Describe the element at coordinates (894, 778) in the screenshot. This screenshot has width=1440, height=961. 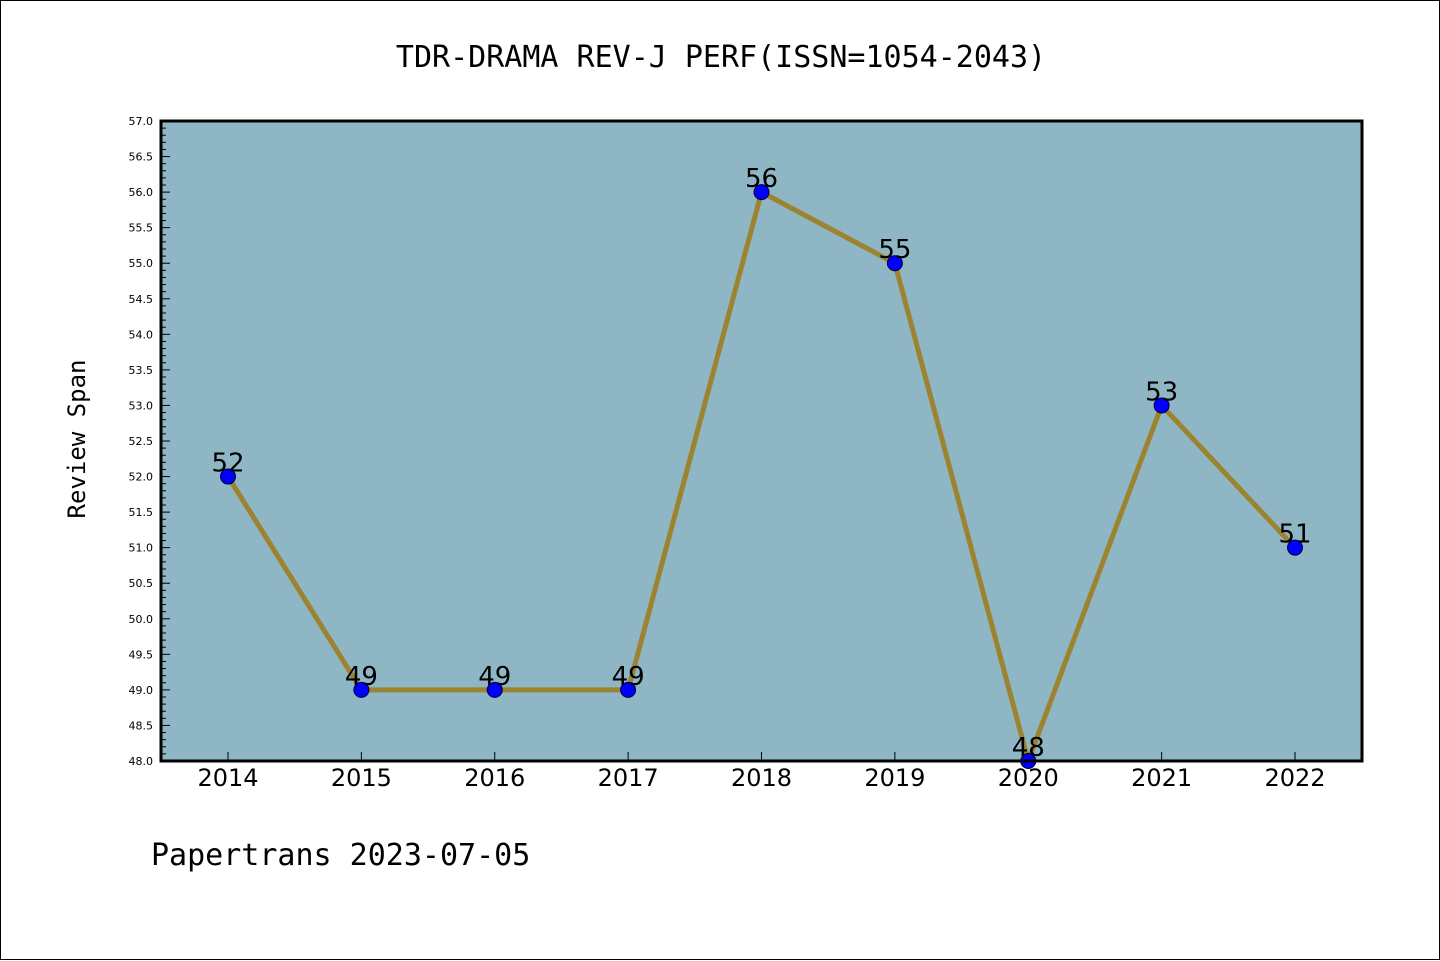
I see `x-tick-label: 2019` at that location.